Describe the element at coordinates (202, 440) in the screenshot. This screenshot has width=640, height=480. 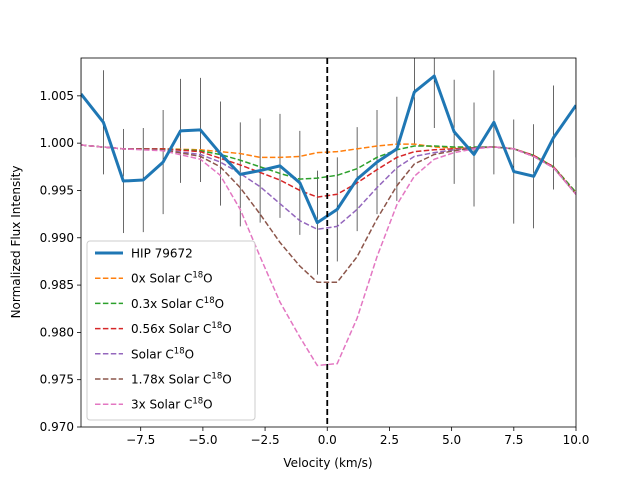
I see `x-tick-label: −5.0` at that location.